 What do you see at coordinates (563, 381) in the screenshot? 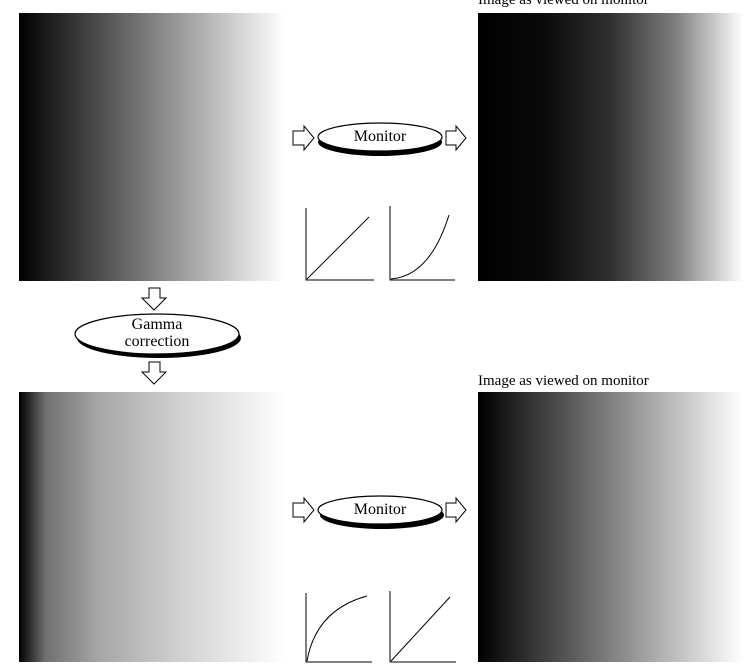
I see `caption-bottom: Image as viewed on monitor` at bounding box center [563, 381].